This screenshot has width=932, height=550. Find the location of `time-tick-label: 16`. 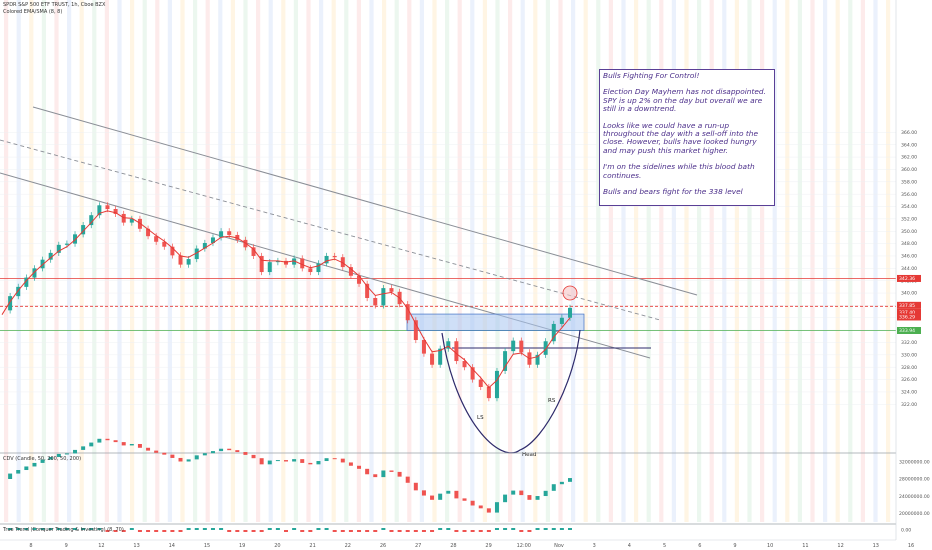

time-tick-label: 16 is located at coordinates (911, 546).